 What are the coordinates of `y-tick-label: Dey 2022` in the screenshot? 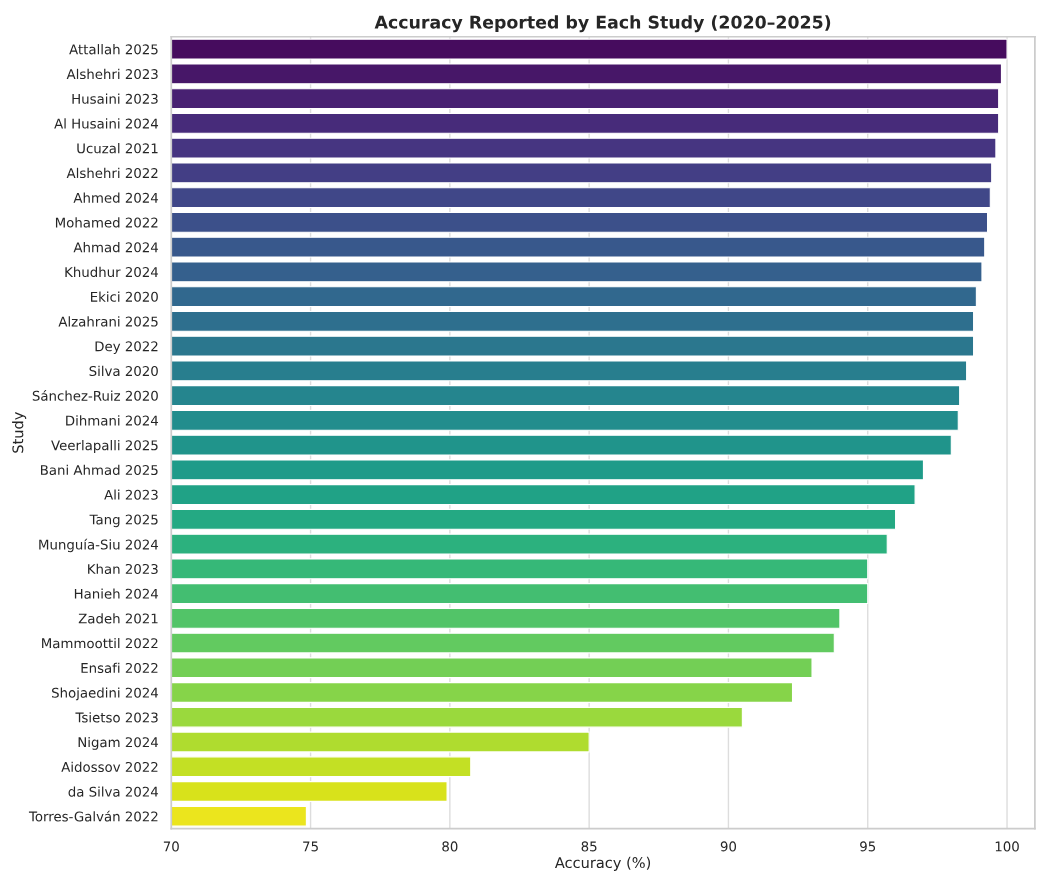 It's located at (126, 347).